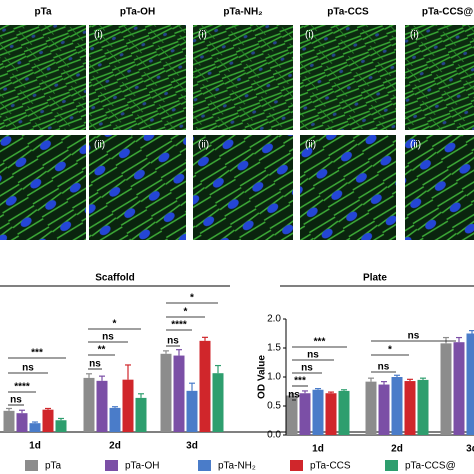 This screenshot has height=474, width=474. I want to click on y-tick-label: 2.0, so click(274, 319).